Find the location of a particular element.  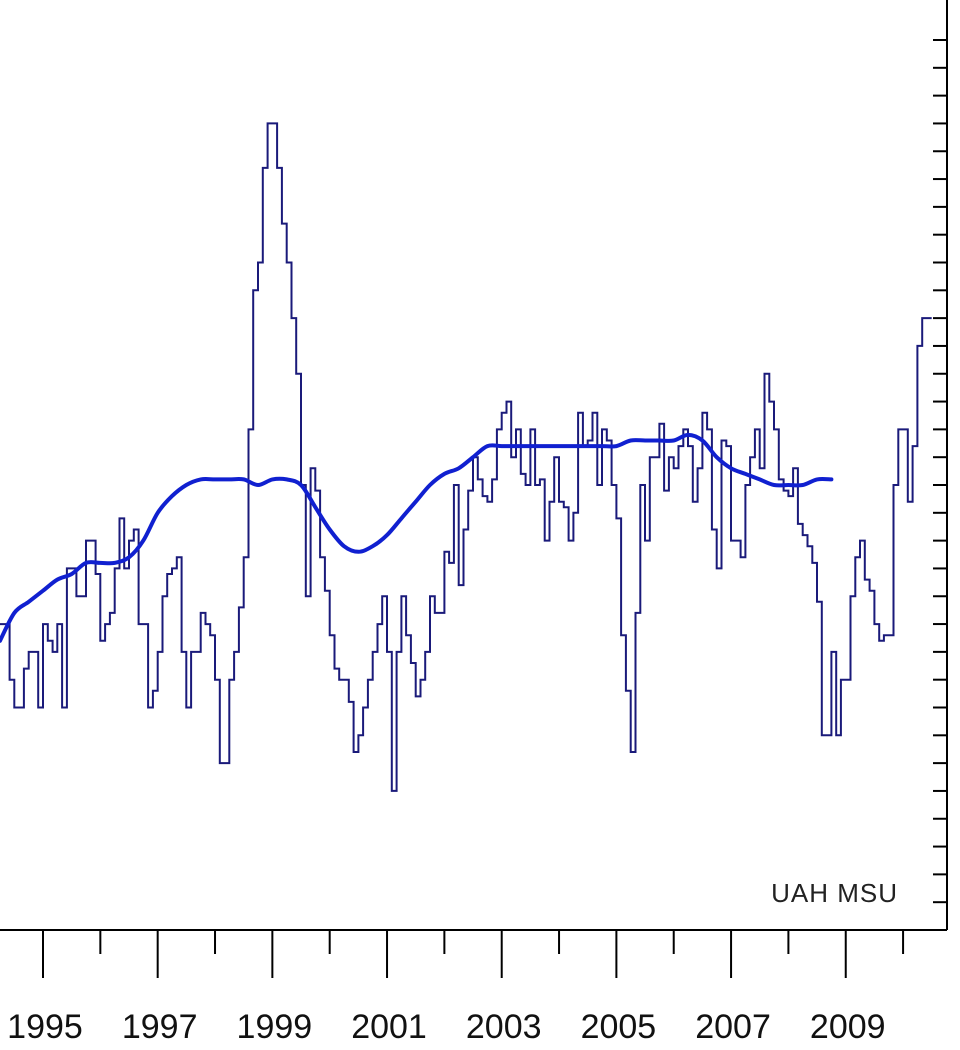

x-tick-label: 2007 is located at coordinates (733, 1027).